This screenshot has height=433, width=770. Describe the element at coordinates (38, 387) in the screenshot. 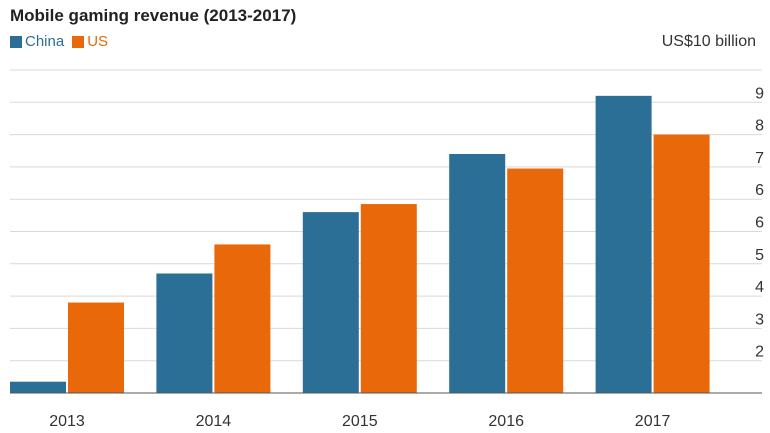

I see `bar-china-2013` at that location.